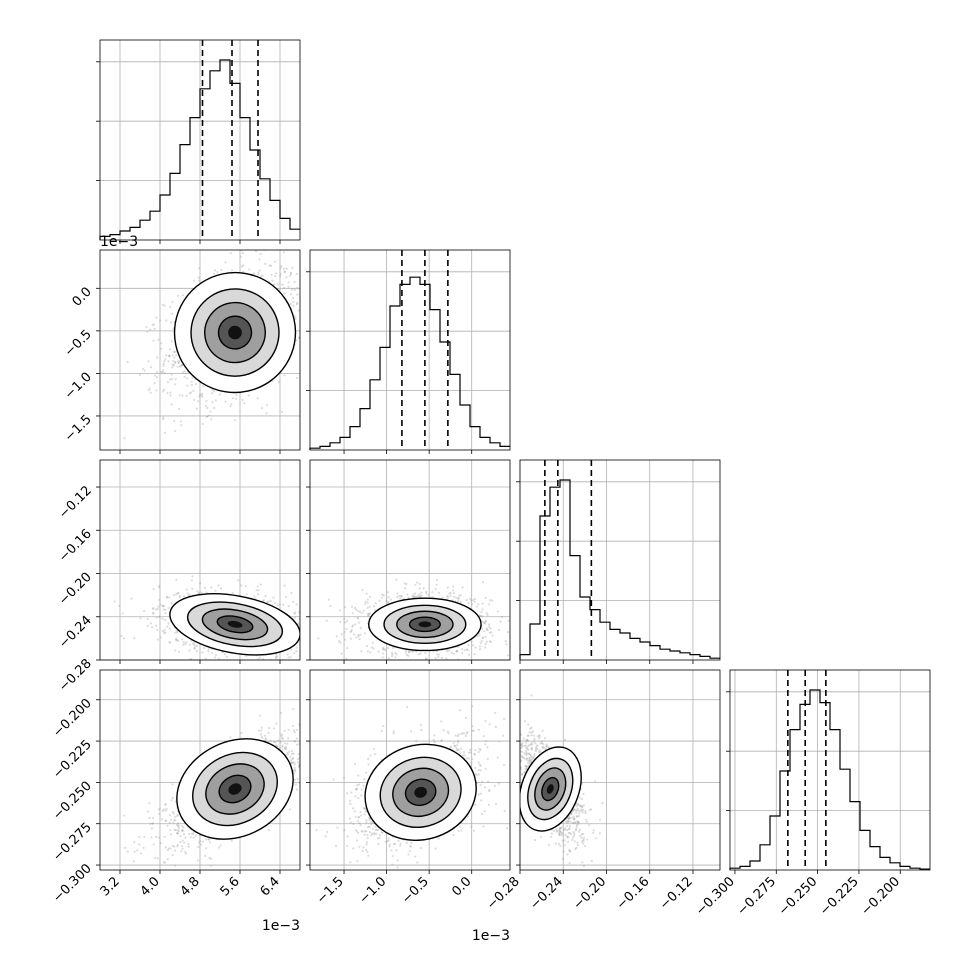 This screenshot has width=970, height=970. I want to click on pair-panel, so click(218, 338).